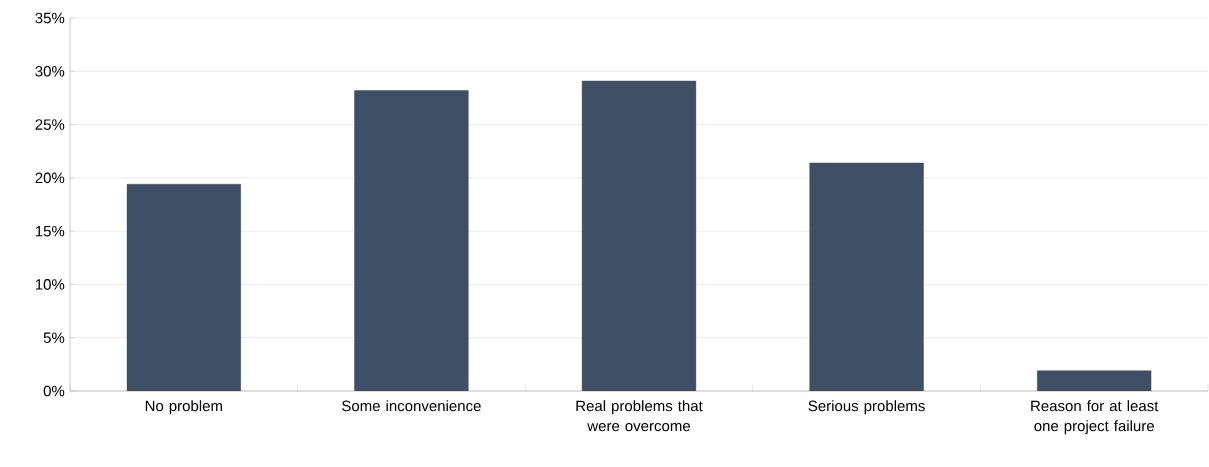  Describe the element at coordinates (54, 337) in the screenshot. I see `y-tick-label: 5%` at that location.